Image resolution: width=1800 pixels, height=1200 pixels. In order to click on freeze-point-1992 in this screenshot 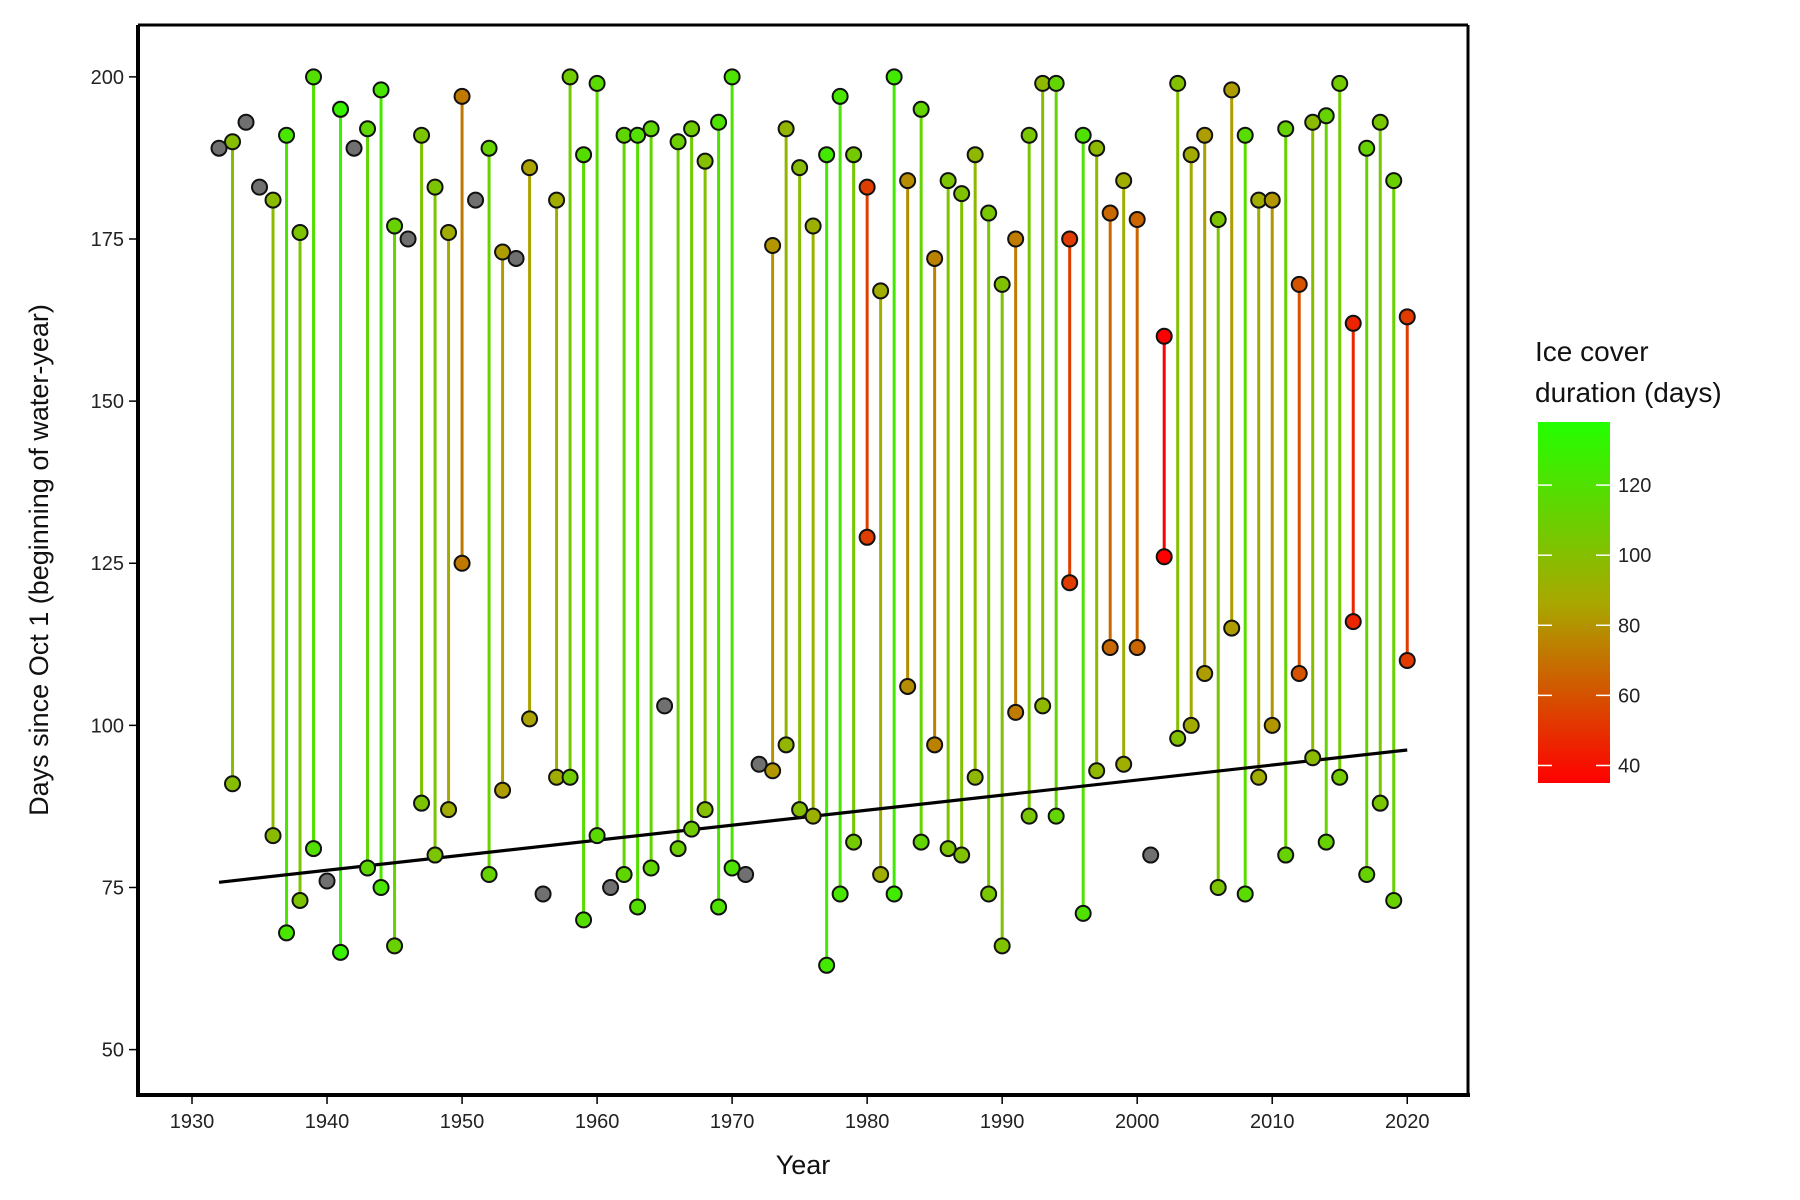, I will do `click(1029, 816)`.